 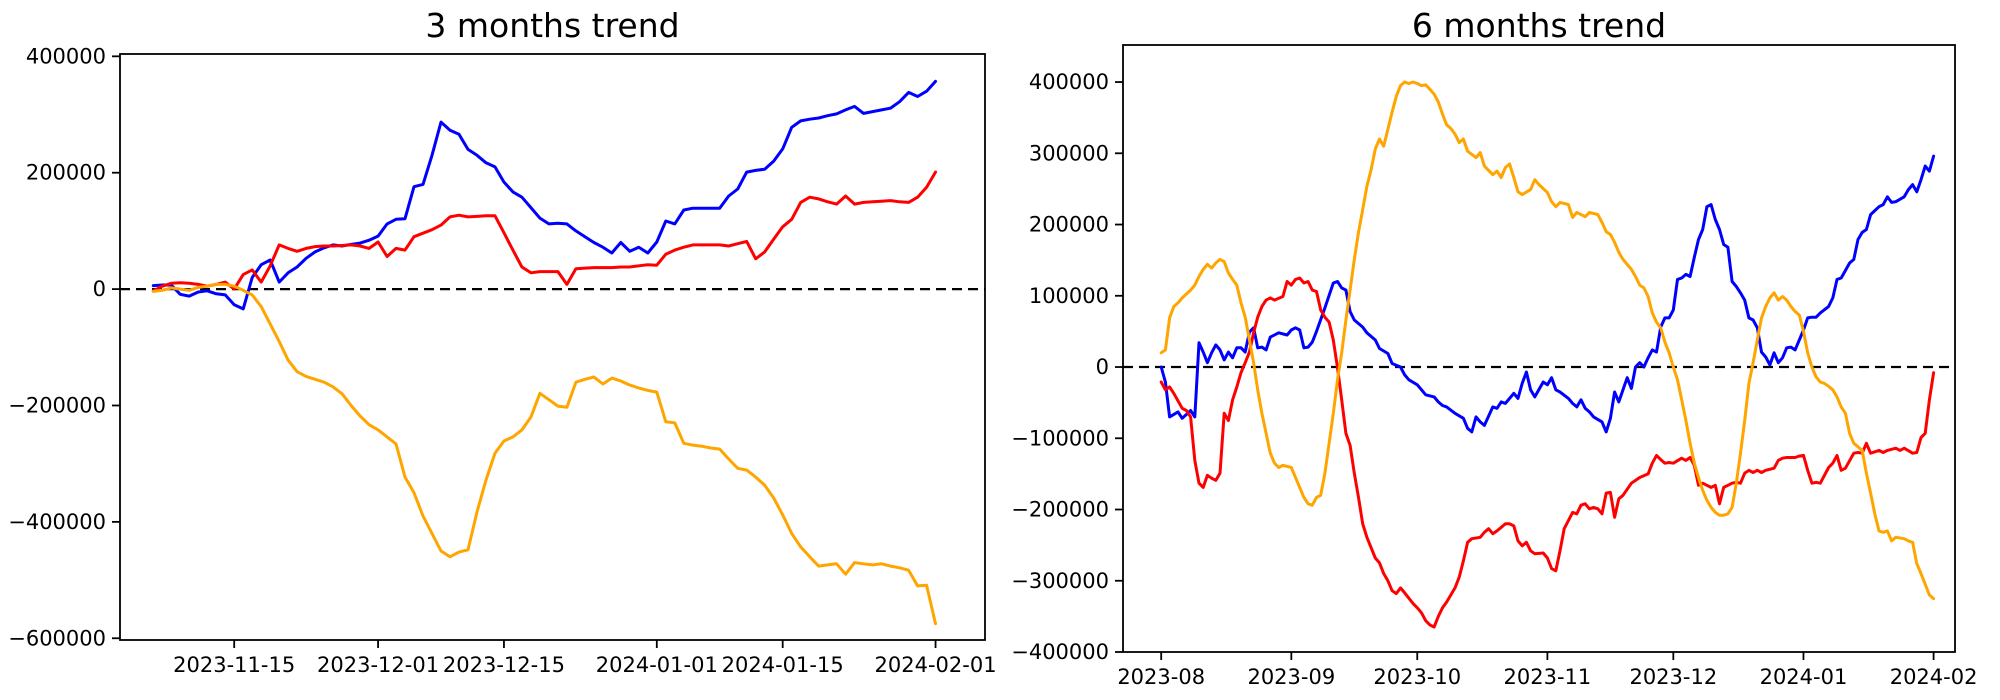 I want to click on left-chart-y-tick-label: 0, so click(x=99, y=289).